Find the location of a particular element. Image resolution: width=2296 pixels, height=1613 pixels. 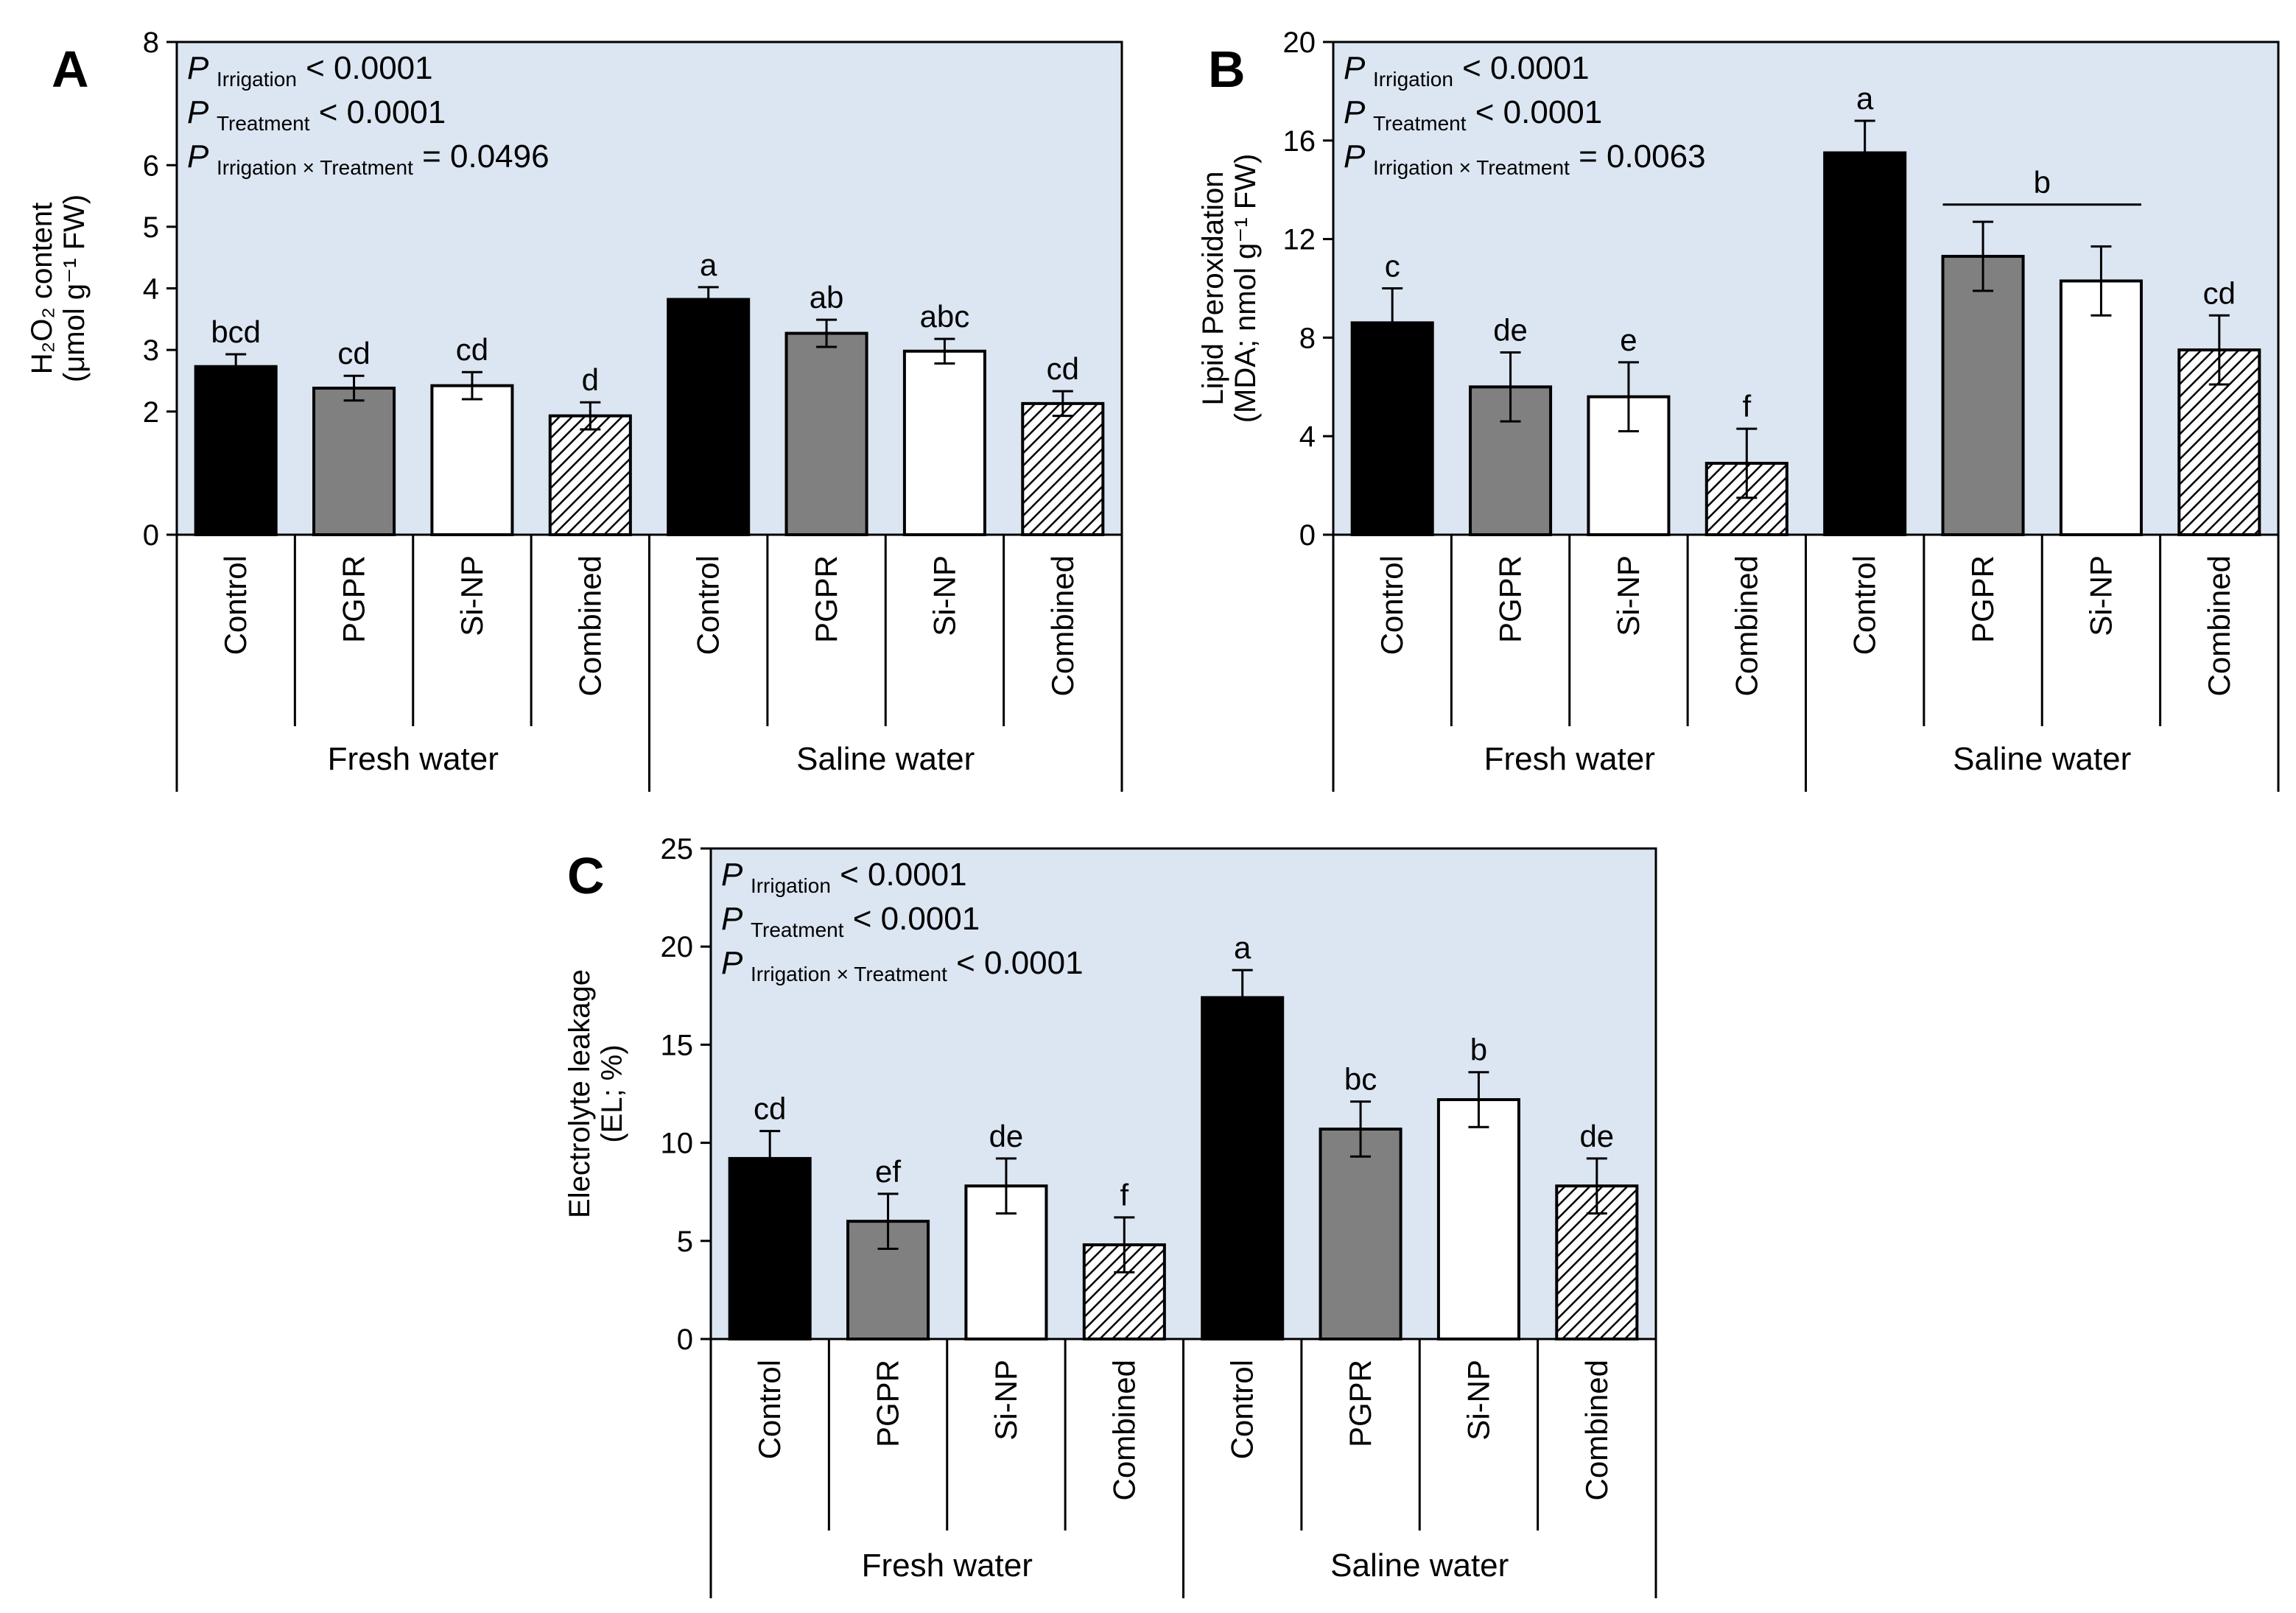

significance-letter: bcd is located at coordinates (236, 331).